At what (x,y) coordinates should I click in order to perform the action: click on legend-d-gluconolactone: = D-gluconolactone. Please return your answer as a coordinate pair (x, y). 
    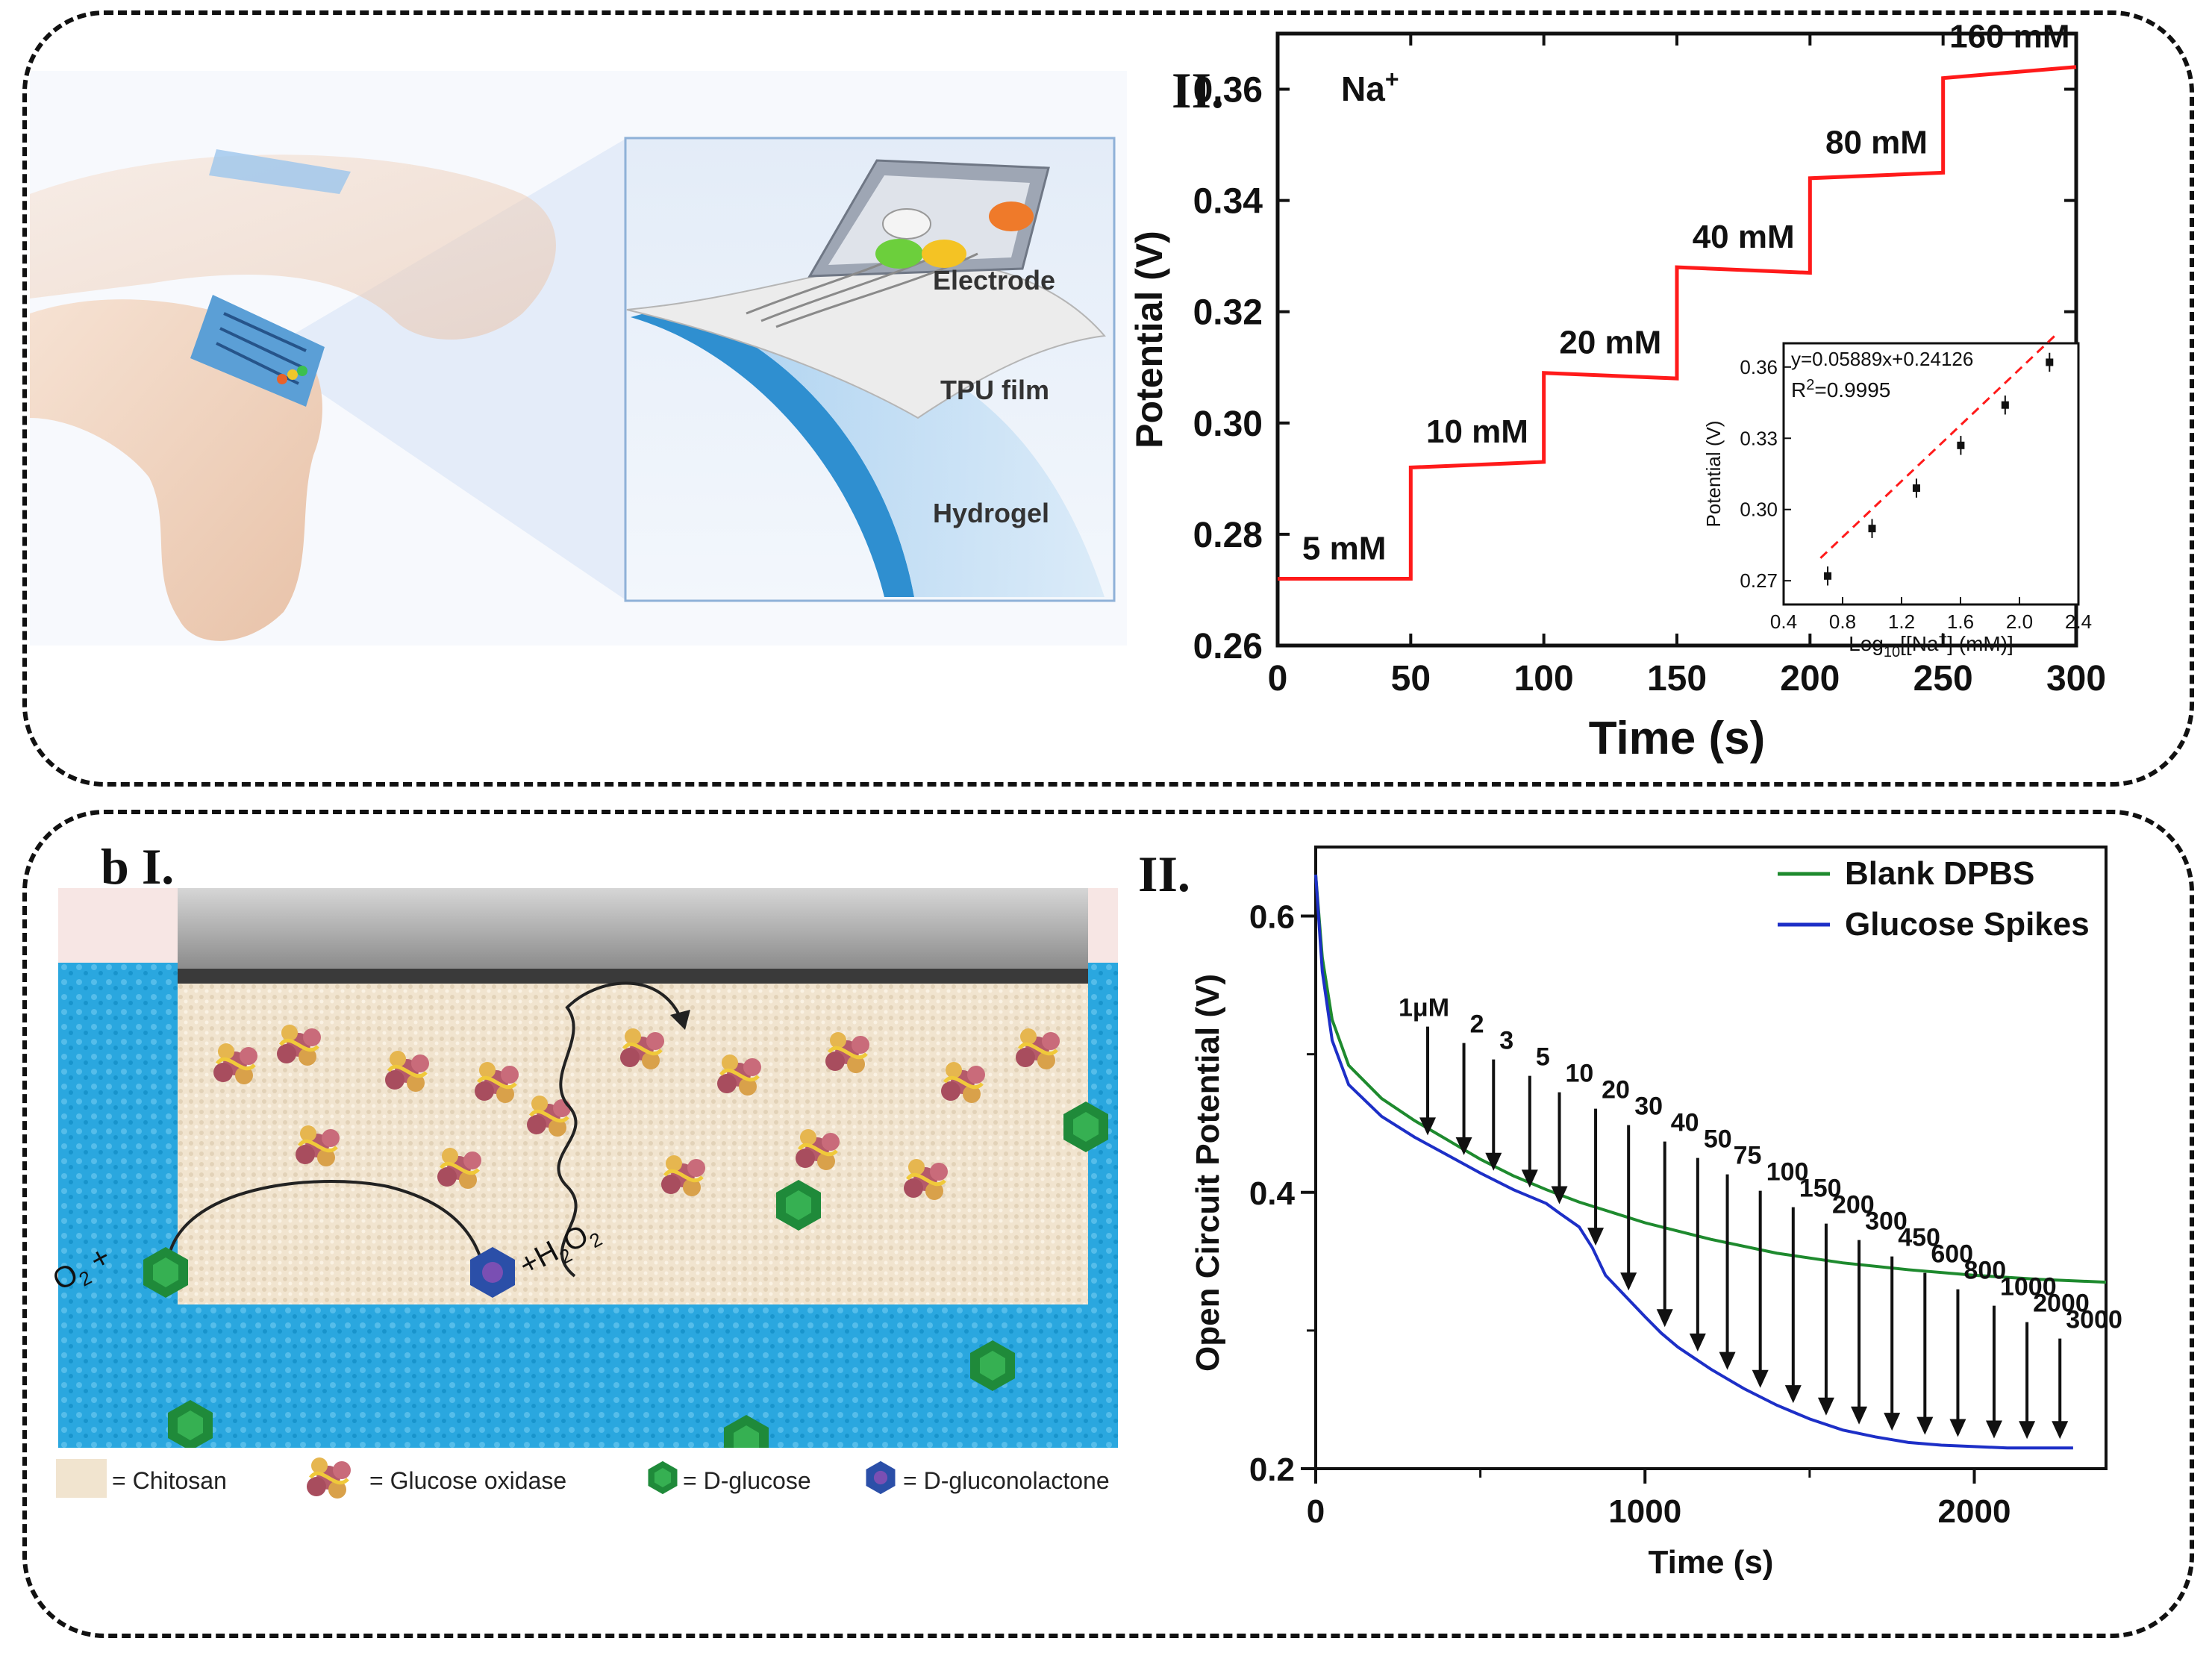
    Looking at the image, I should click on (1006, 1480).